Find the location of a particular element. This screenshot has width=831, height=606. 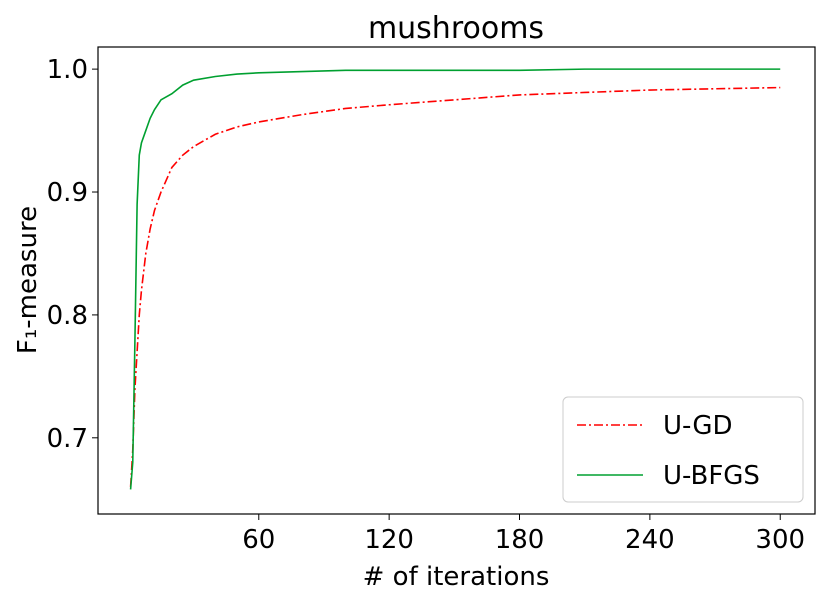

legend-label: U-BFGS is located at coordinates (711, 476).